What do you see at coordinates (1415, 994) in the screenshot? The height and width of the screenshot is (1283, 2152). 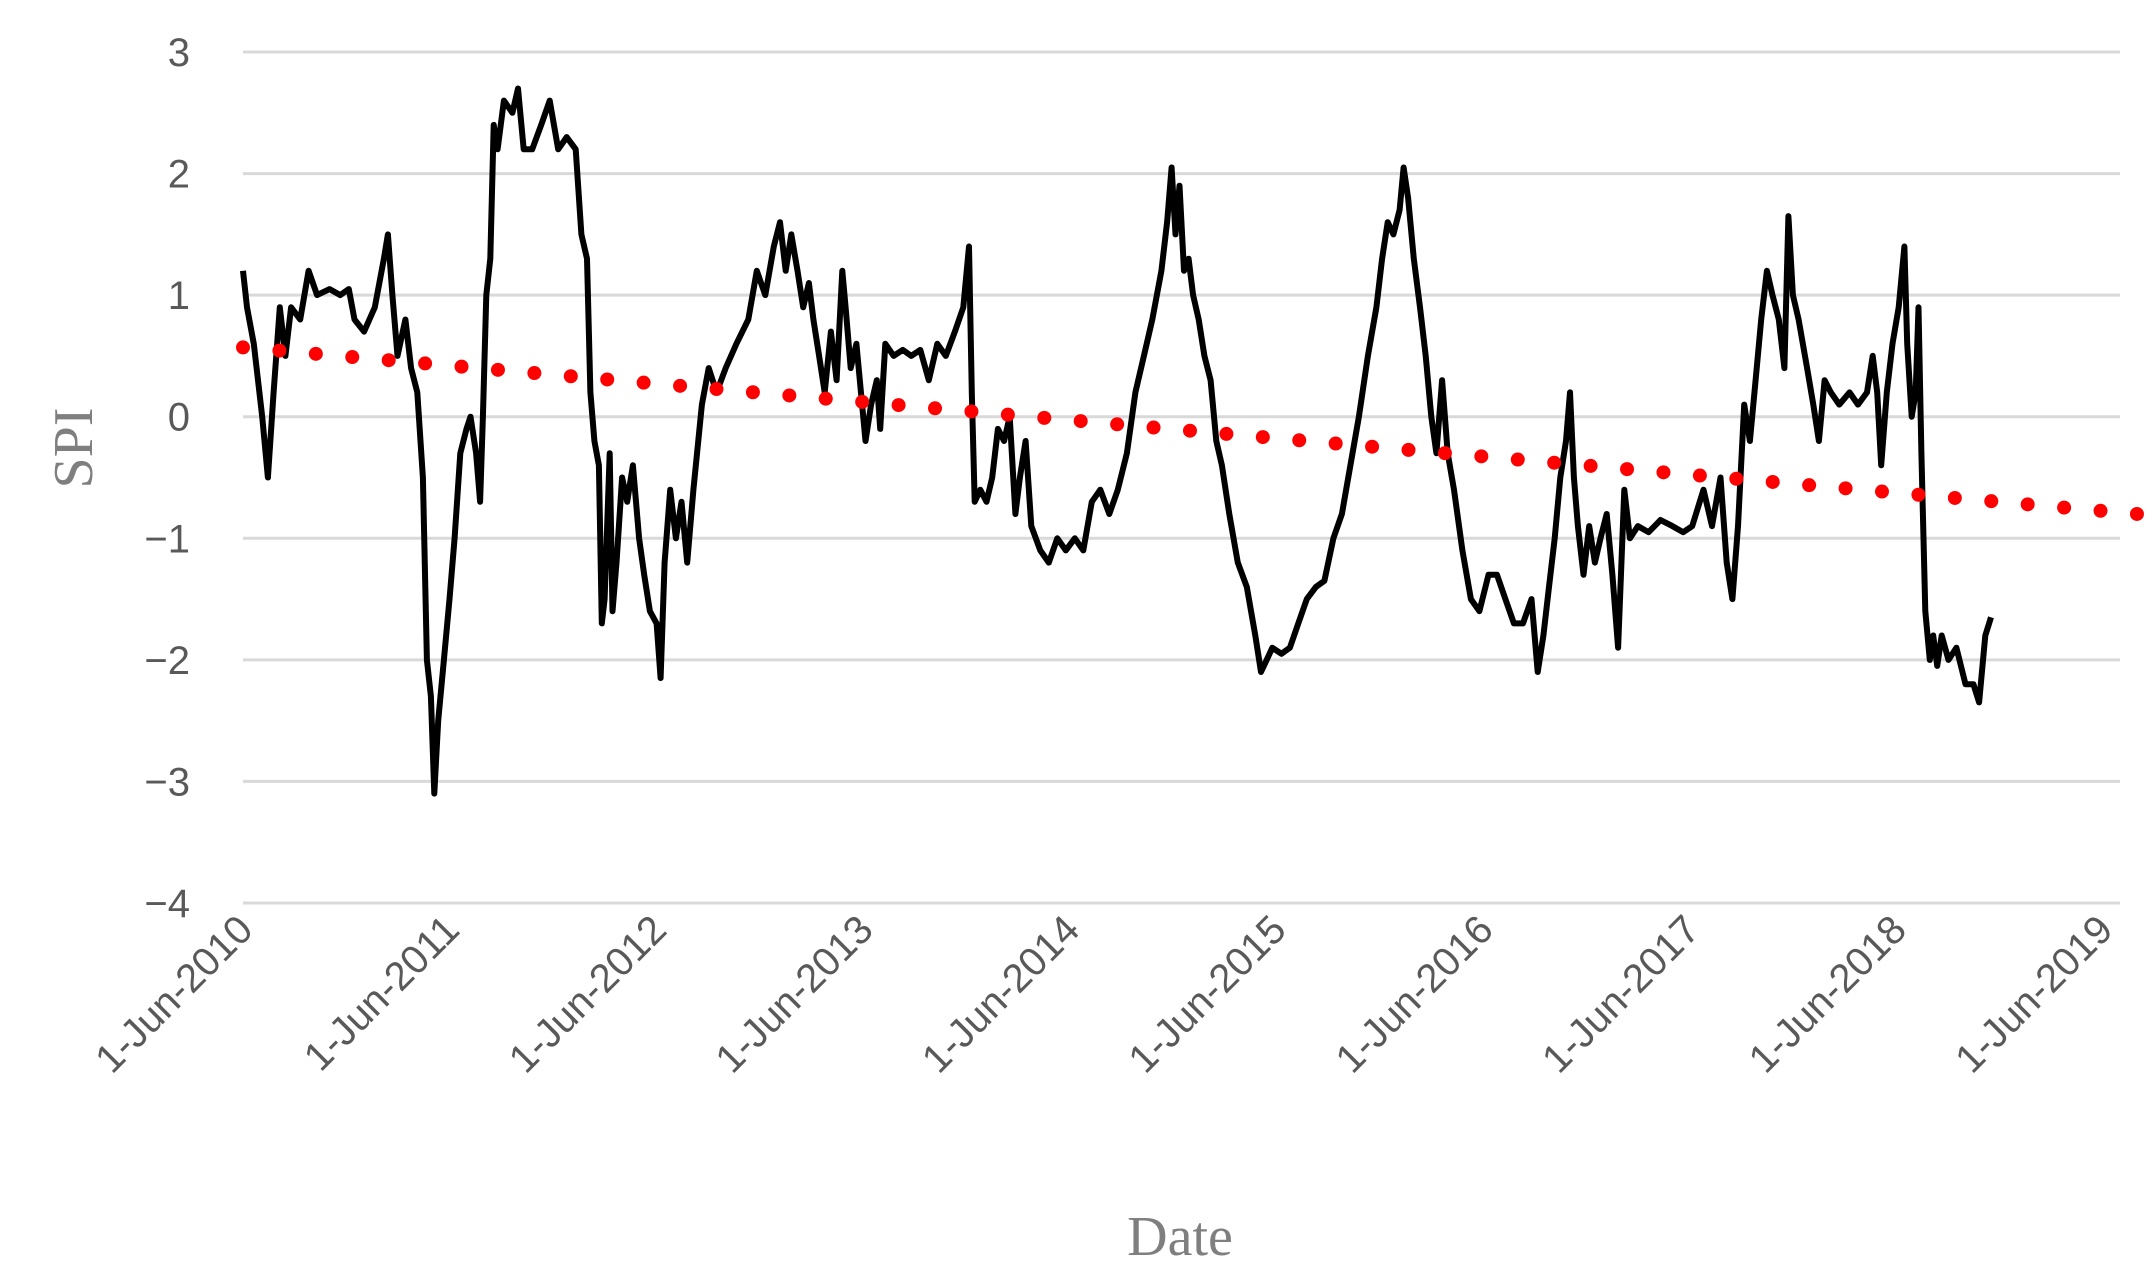 I see `x-tick-label: 1-Jun-2016` at bounding box center [1415, 994].